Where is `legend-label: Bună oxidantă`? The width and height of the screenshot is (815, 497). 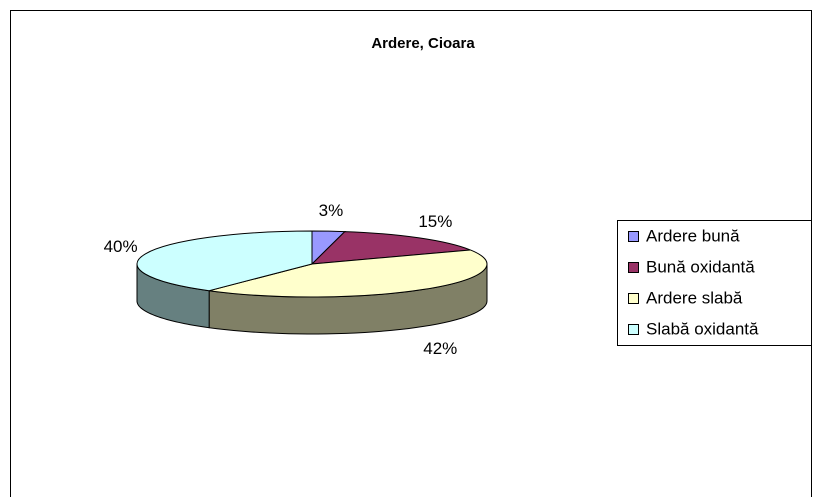 legend-label: Bună oxidantă is located at coordinates (700, 266).